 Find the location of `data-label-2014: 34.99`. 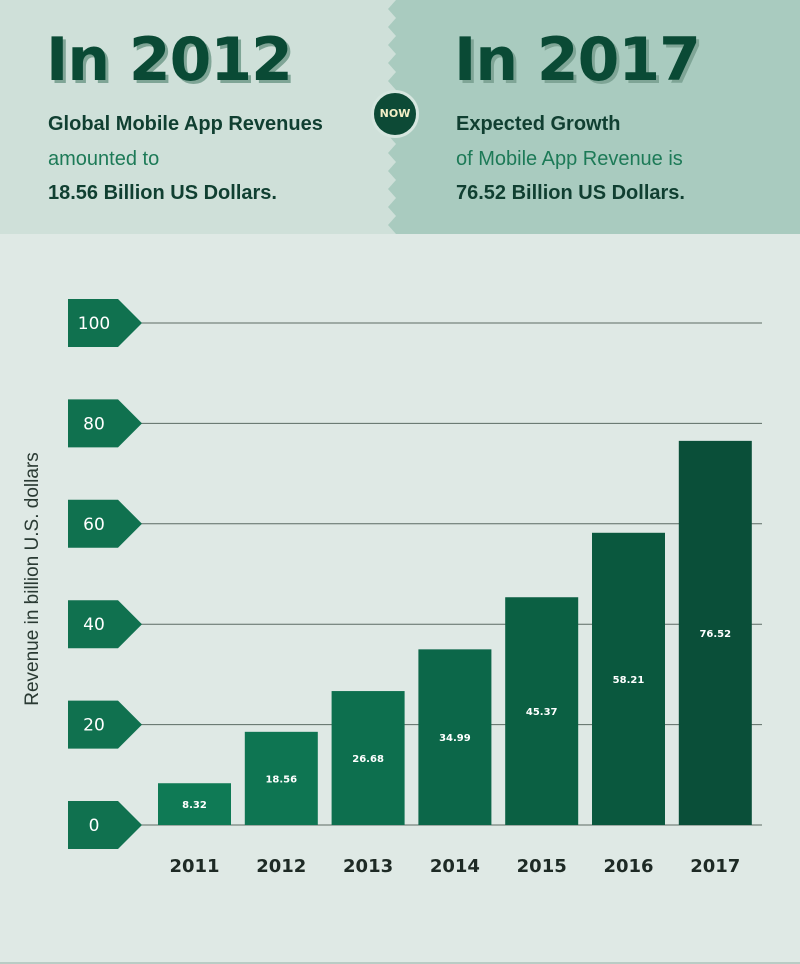

data-label-2014: 34.99 is located at coordinates (455, 738).